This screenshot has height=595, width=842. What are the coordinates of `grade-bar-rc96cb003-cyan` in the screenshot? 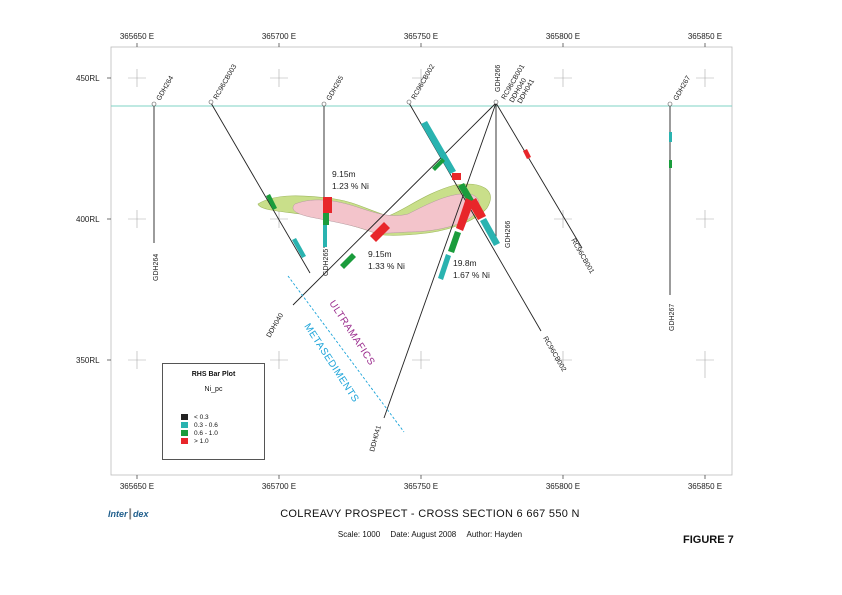 It's located at (299, 248).